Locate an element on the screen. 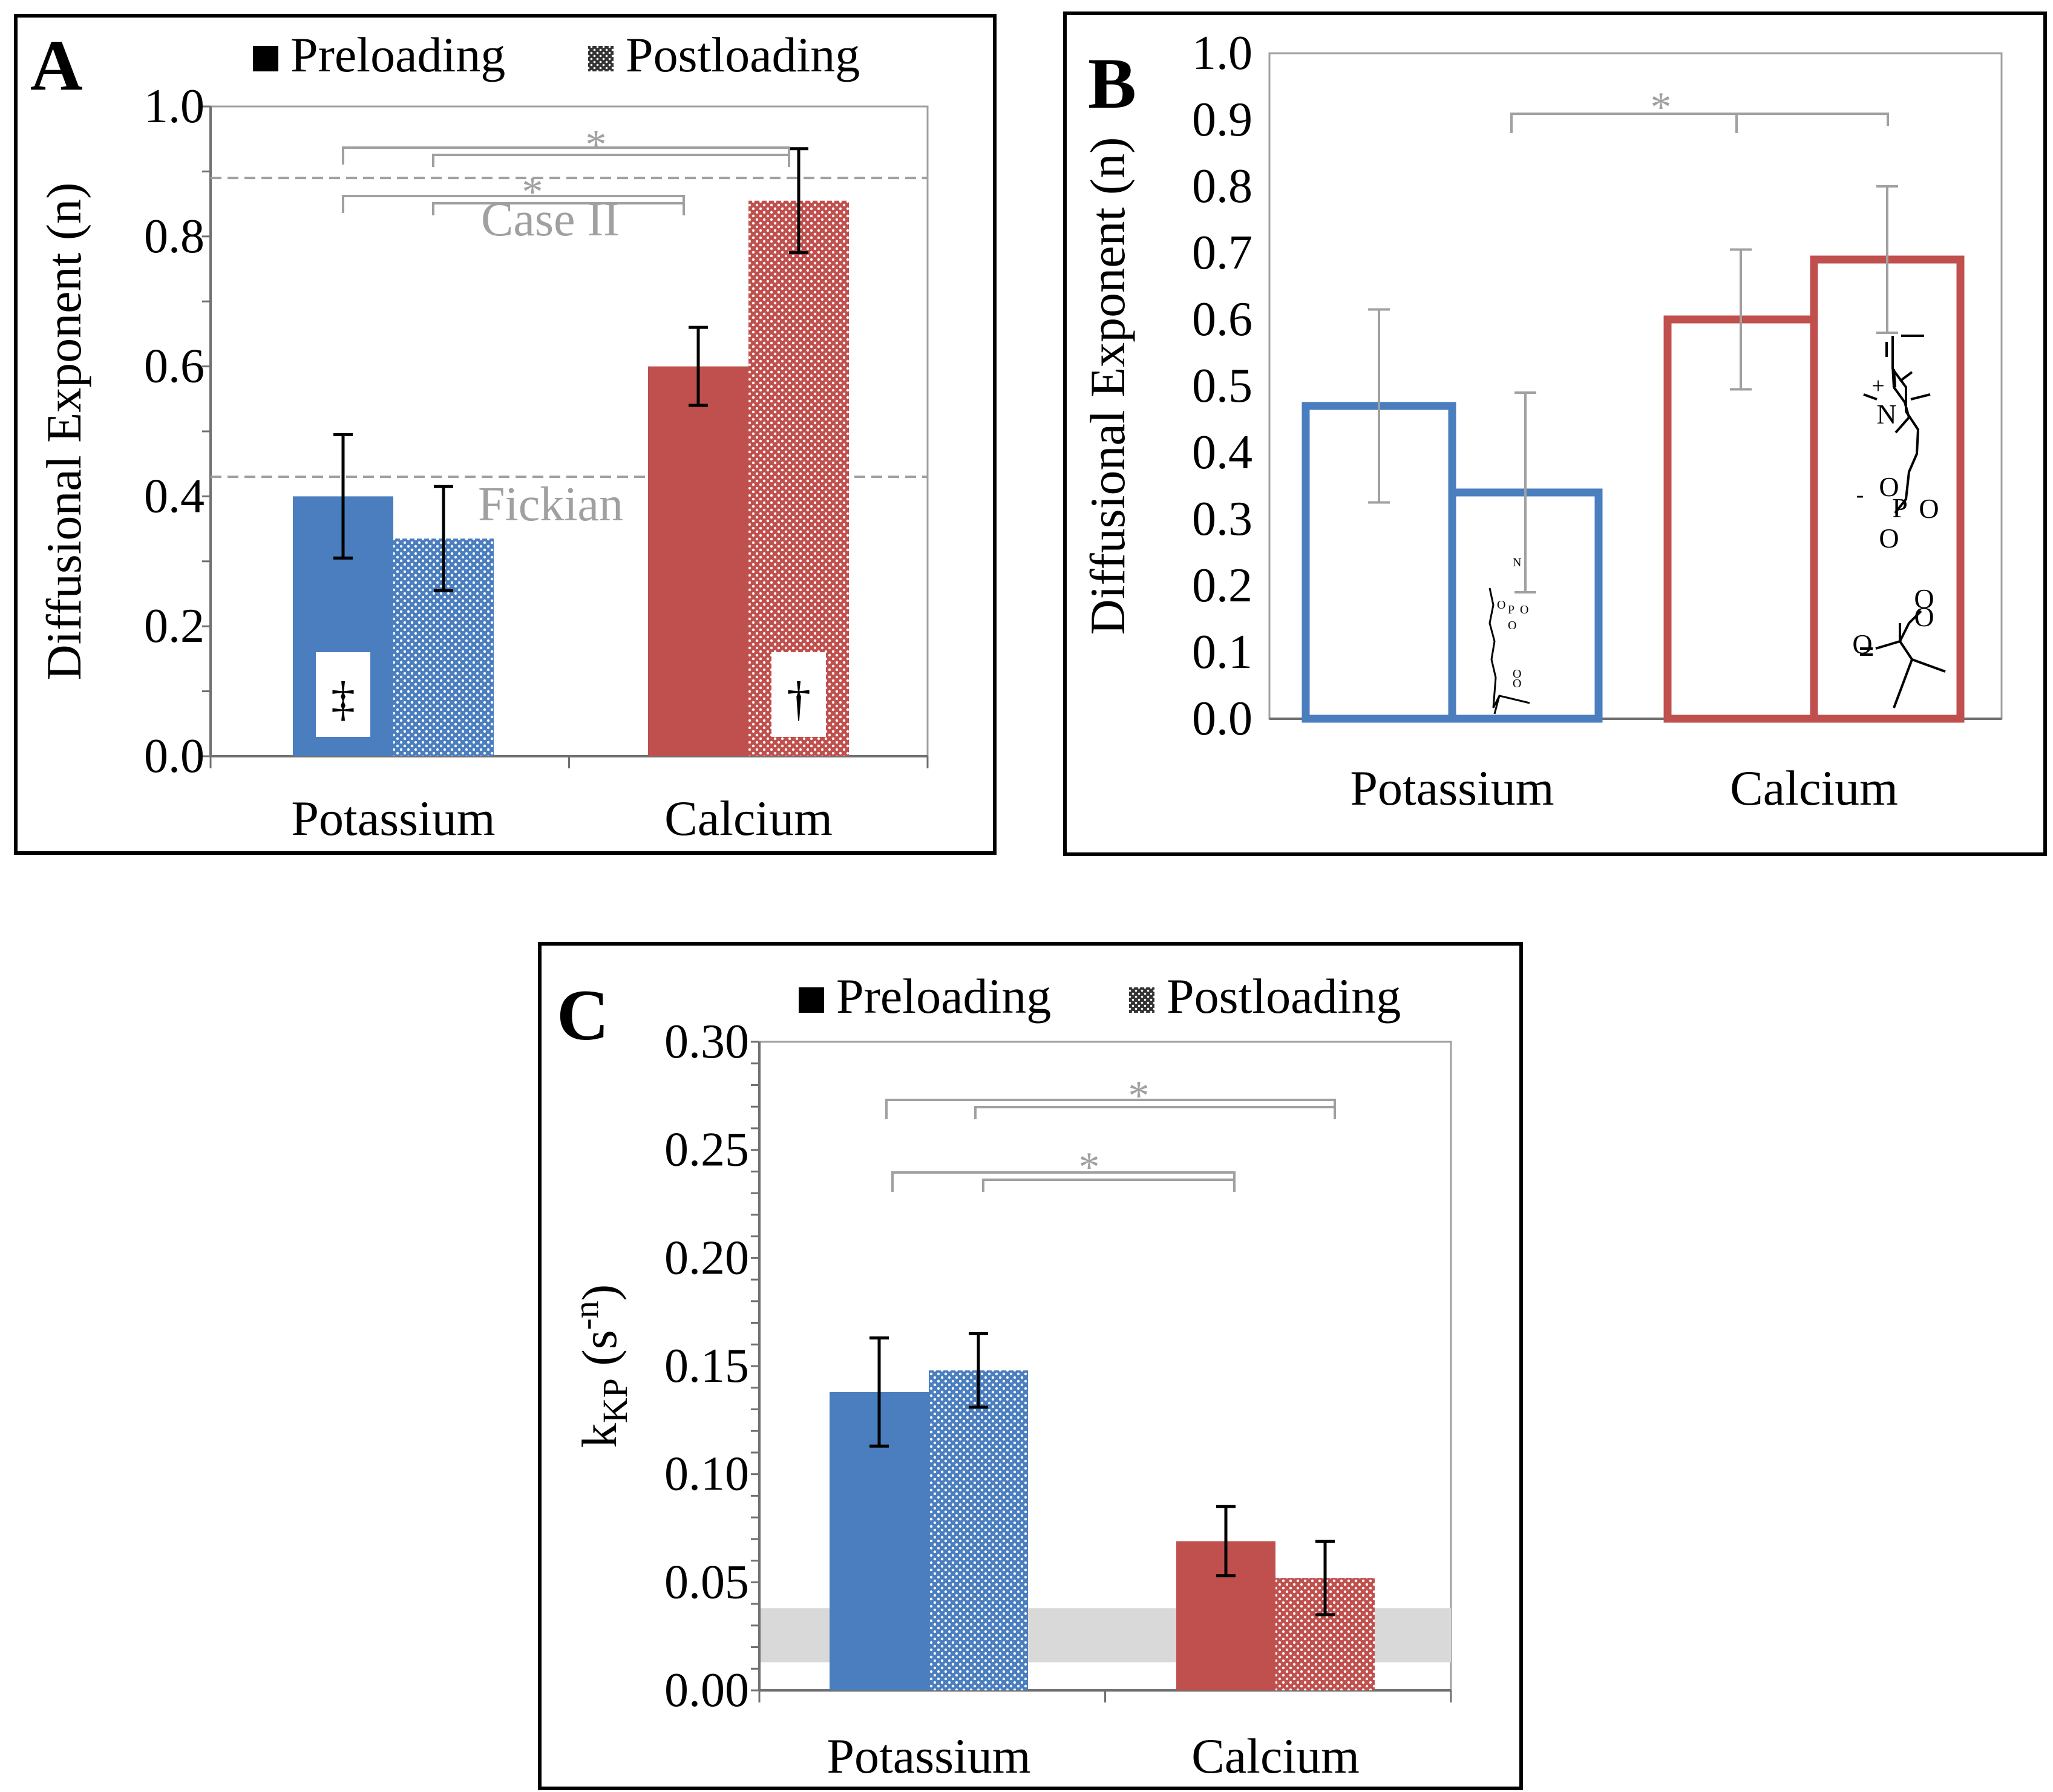 The width and height of the screenshot is (2053, 1792). bar-potassium-postloading is located at coordinates (979, 1530).